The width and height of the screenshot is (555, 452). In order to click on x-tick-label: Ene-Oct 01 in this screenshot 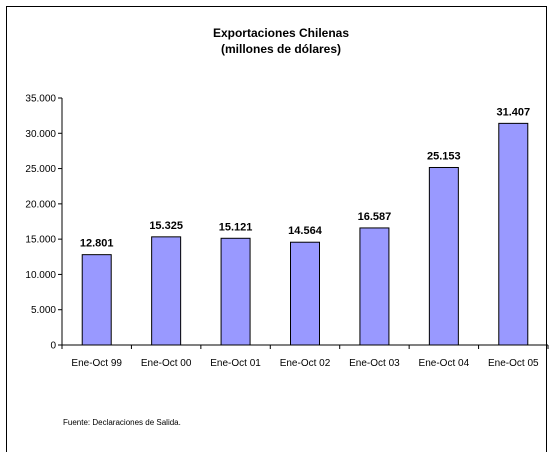, I will do `click(235, 363)`.